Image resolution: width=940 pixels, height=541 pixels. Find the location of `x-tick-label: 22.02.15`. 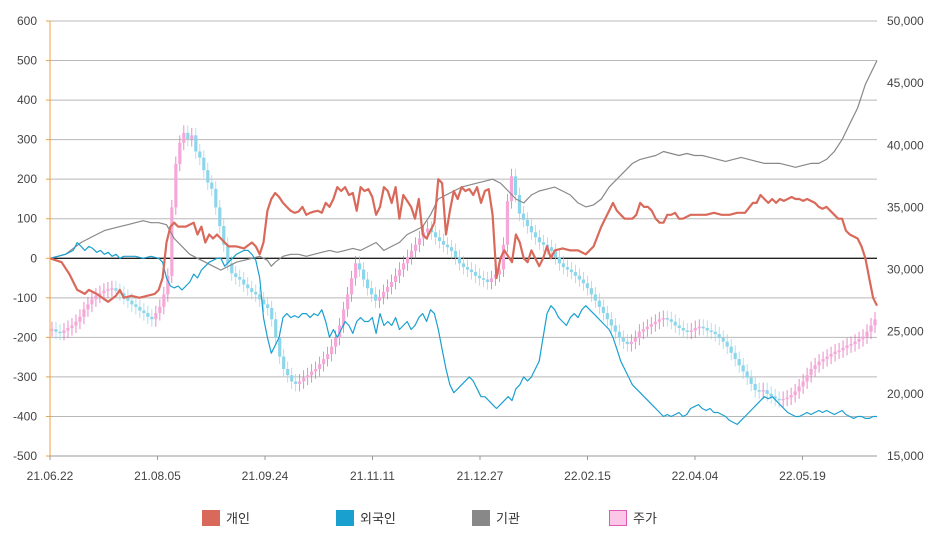

x-tick-label: 22.02.15 is located at coordinates (587, 476).